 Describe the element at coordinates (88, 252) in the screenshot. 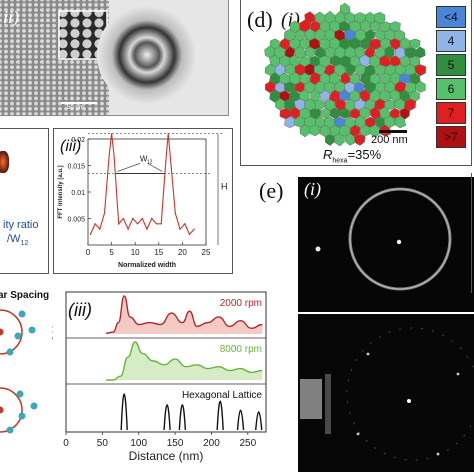

I see `fft-xtick-label: 0` at that location.